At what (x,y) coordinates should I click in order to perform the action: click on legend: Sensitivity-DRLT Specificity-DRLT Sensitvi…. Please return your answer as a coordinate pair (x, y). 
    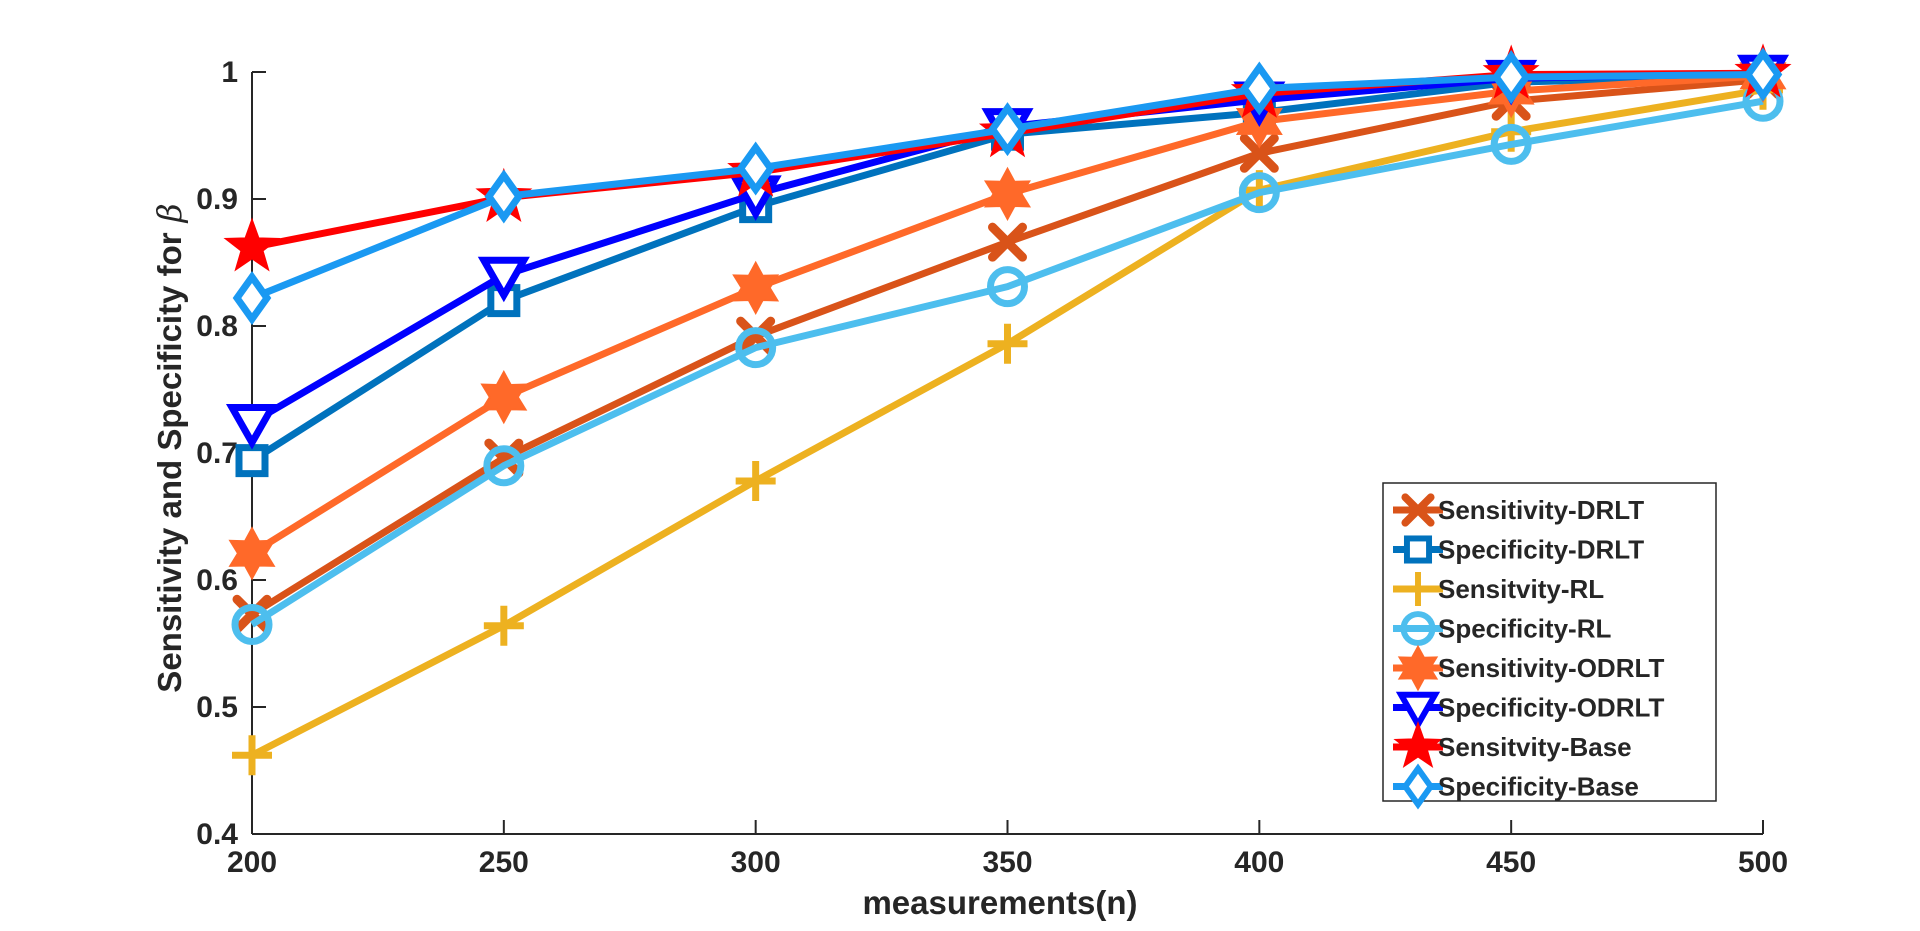
    Looking at the image, I should click on (1549, 646).